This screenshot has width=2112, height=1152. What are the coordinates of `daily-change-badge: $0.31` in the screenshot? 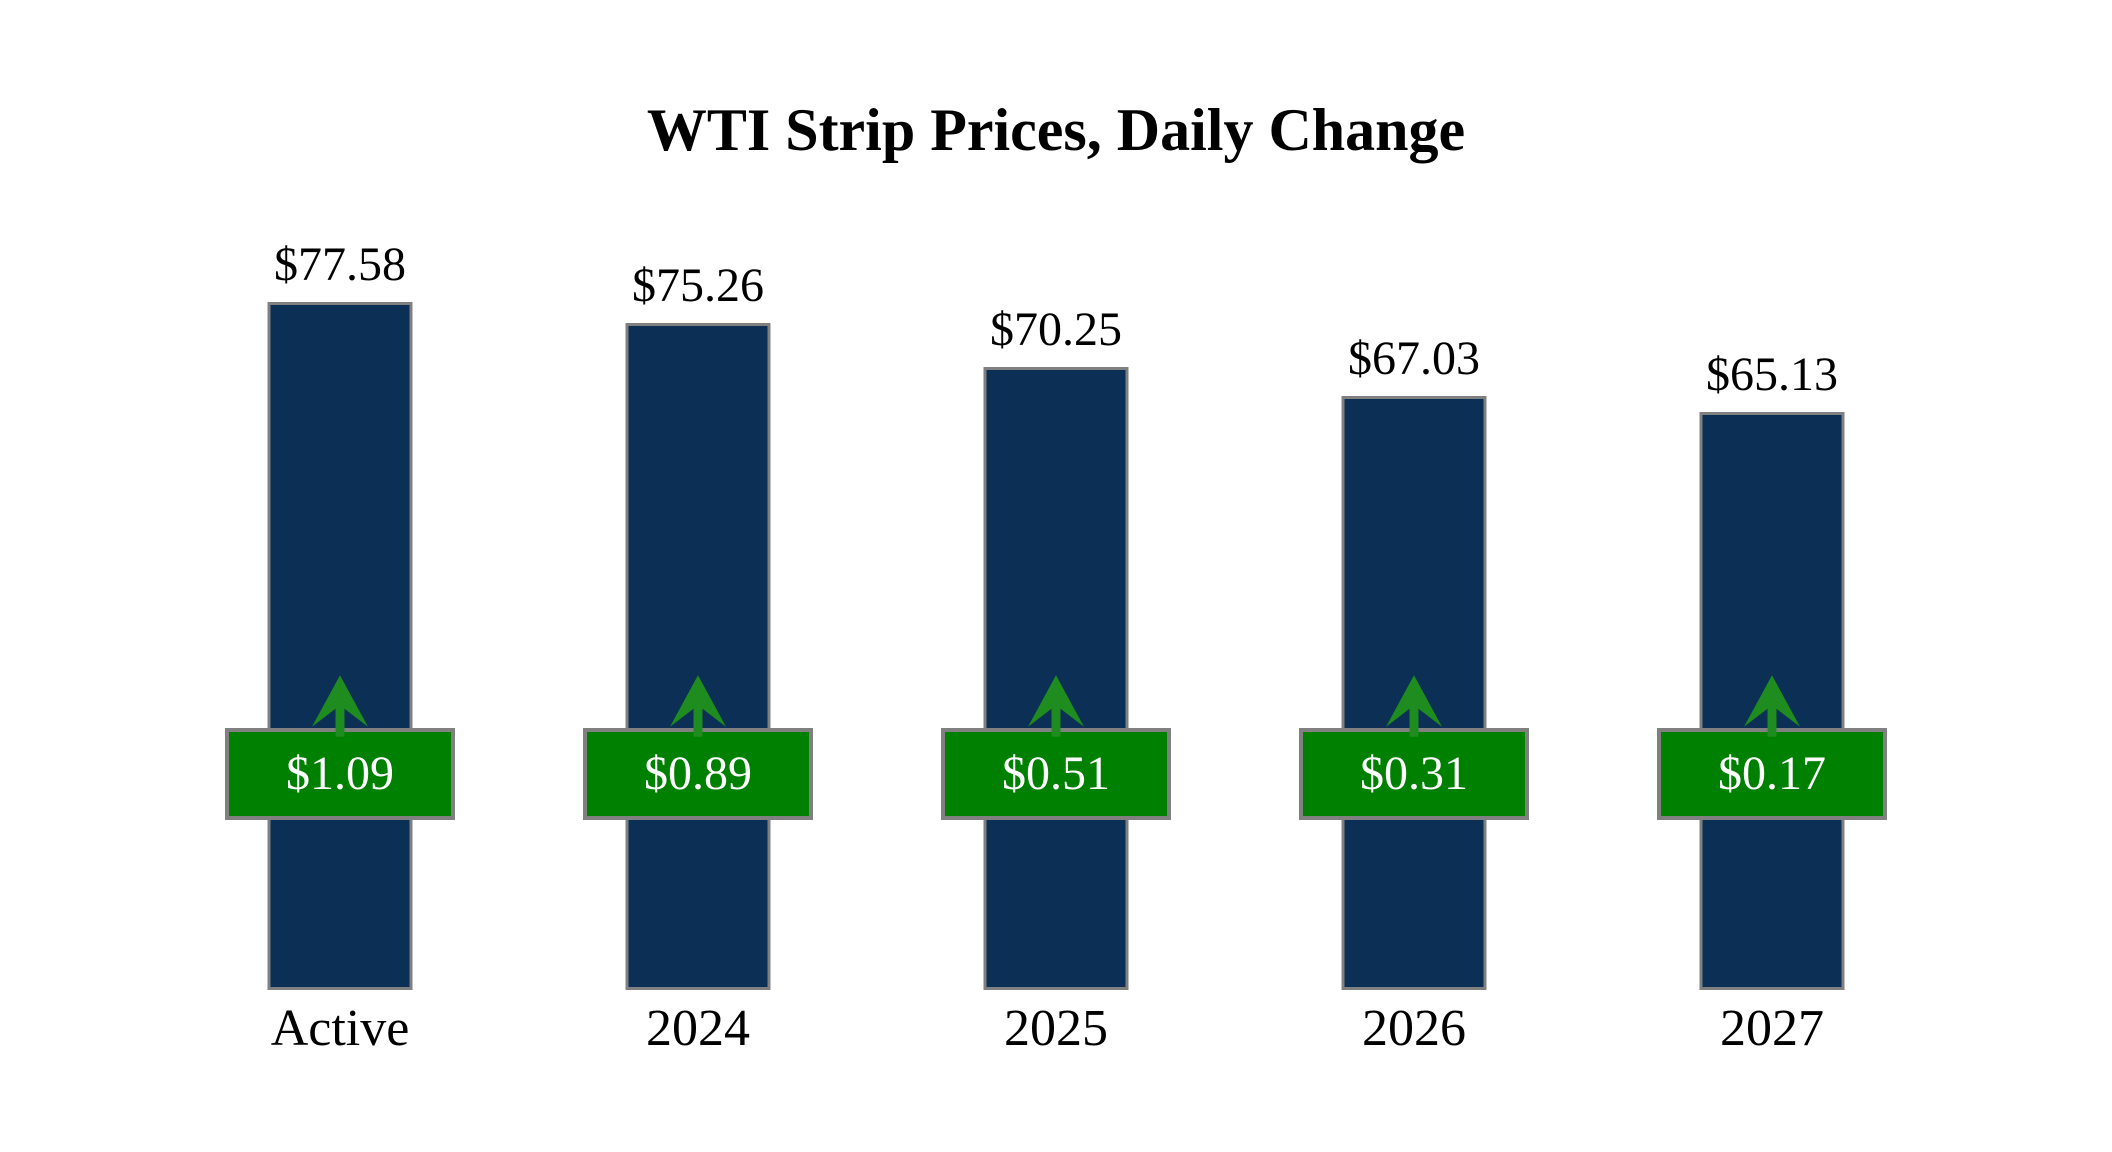 It's located at (1414, 774).